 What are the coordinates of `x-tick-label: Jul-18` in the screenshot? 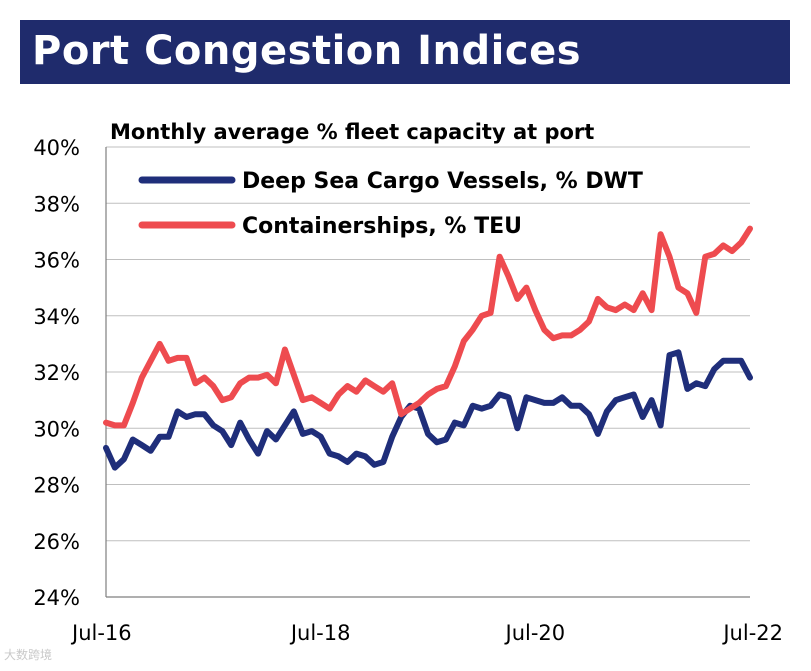 It's located at (320, 633).